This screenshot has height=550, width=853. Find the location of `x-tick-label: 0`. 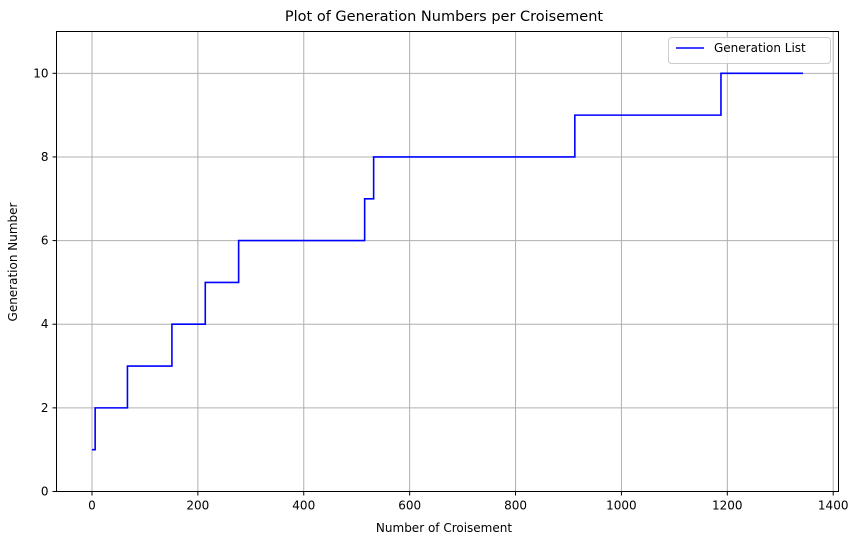

x-tick-label: 0 is located at coordinates (92, 506).